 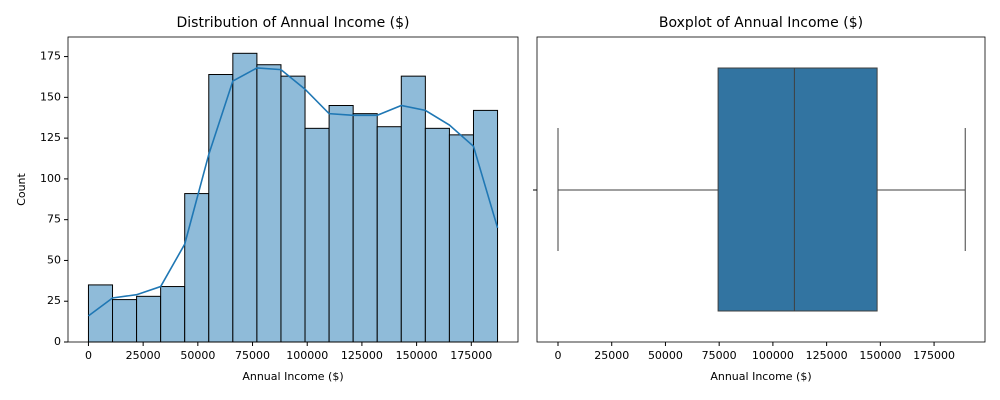 What do you see at coordinates (50, 56) in the screenshot?
I see `y-tick-label: 175` at bounding box center [50, 56].